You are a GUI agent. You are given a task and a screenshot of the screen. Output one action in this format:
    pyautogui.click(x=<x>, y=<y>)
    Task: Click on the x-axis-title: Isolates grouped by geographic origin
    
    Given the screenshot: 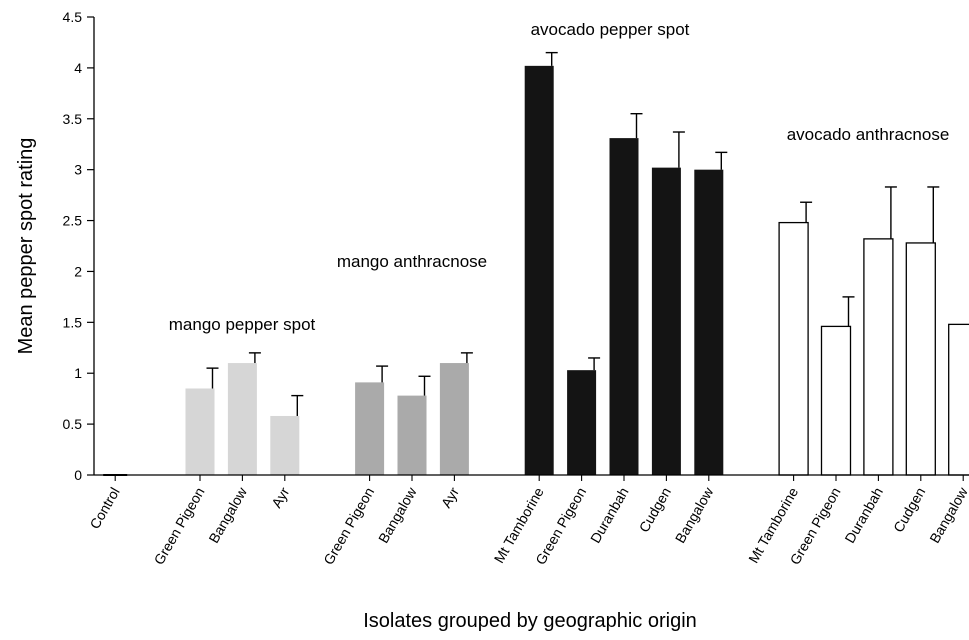 What is the action you would take?
    pyautogui.click(x=530, y=621)
    